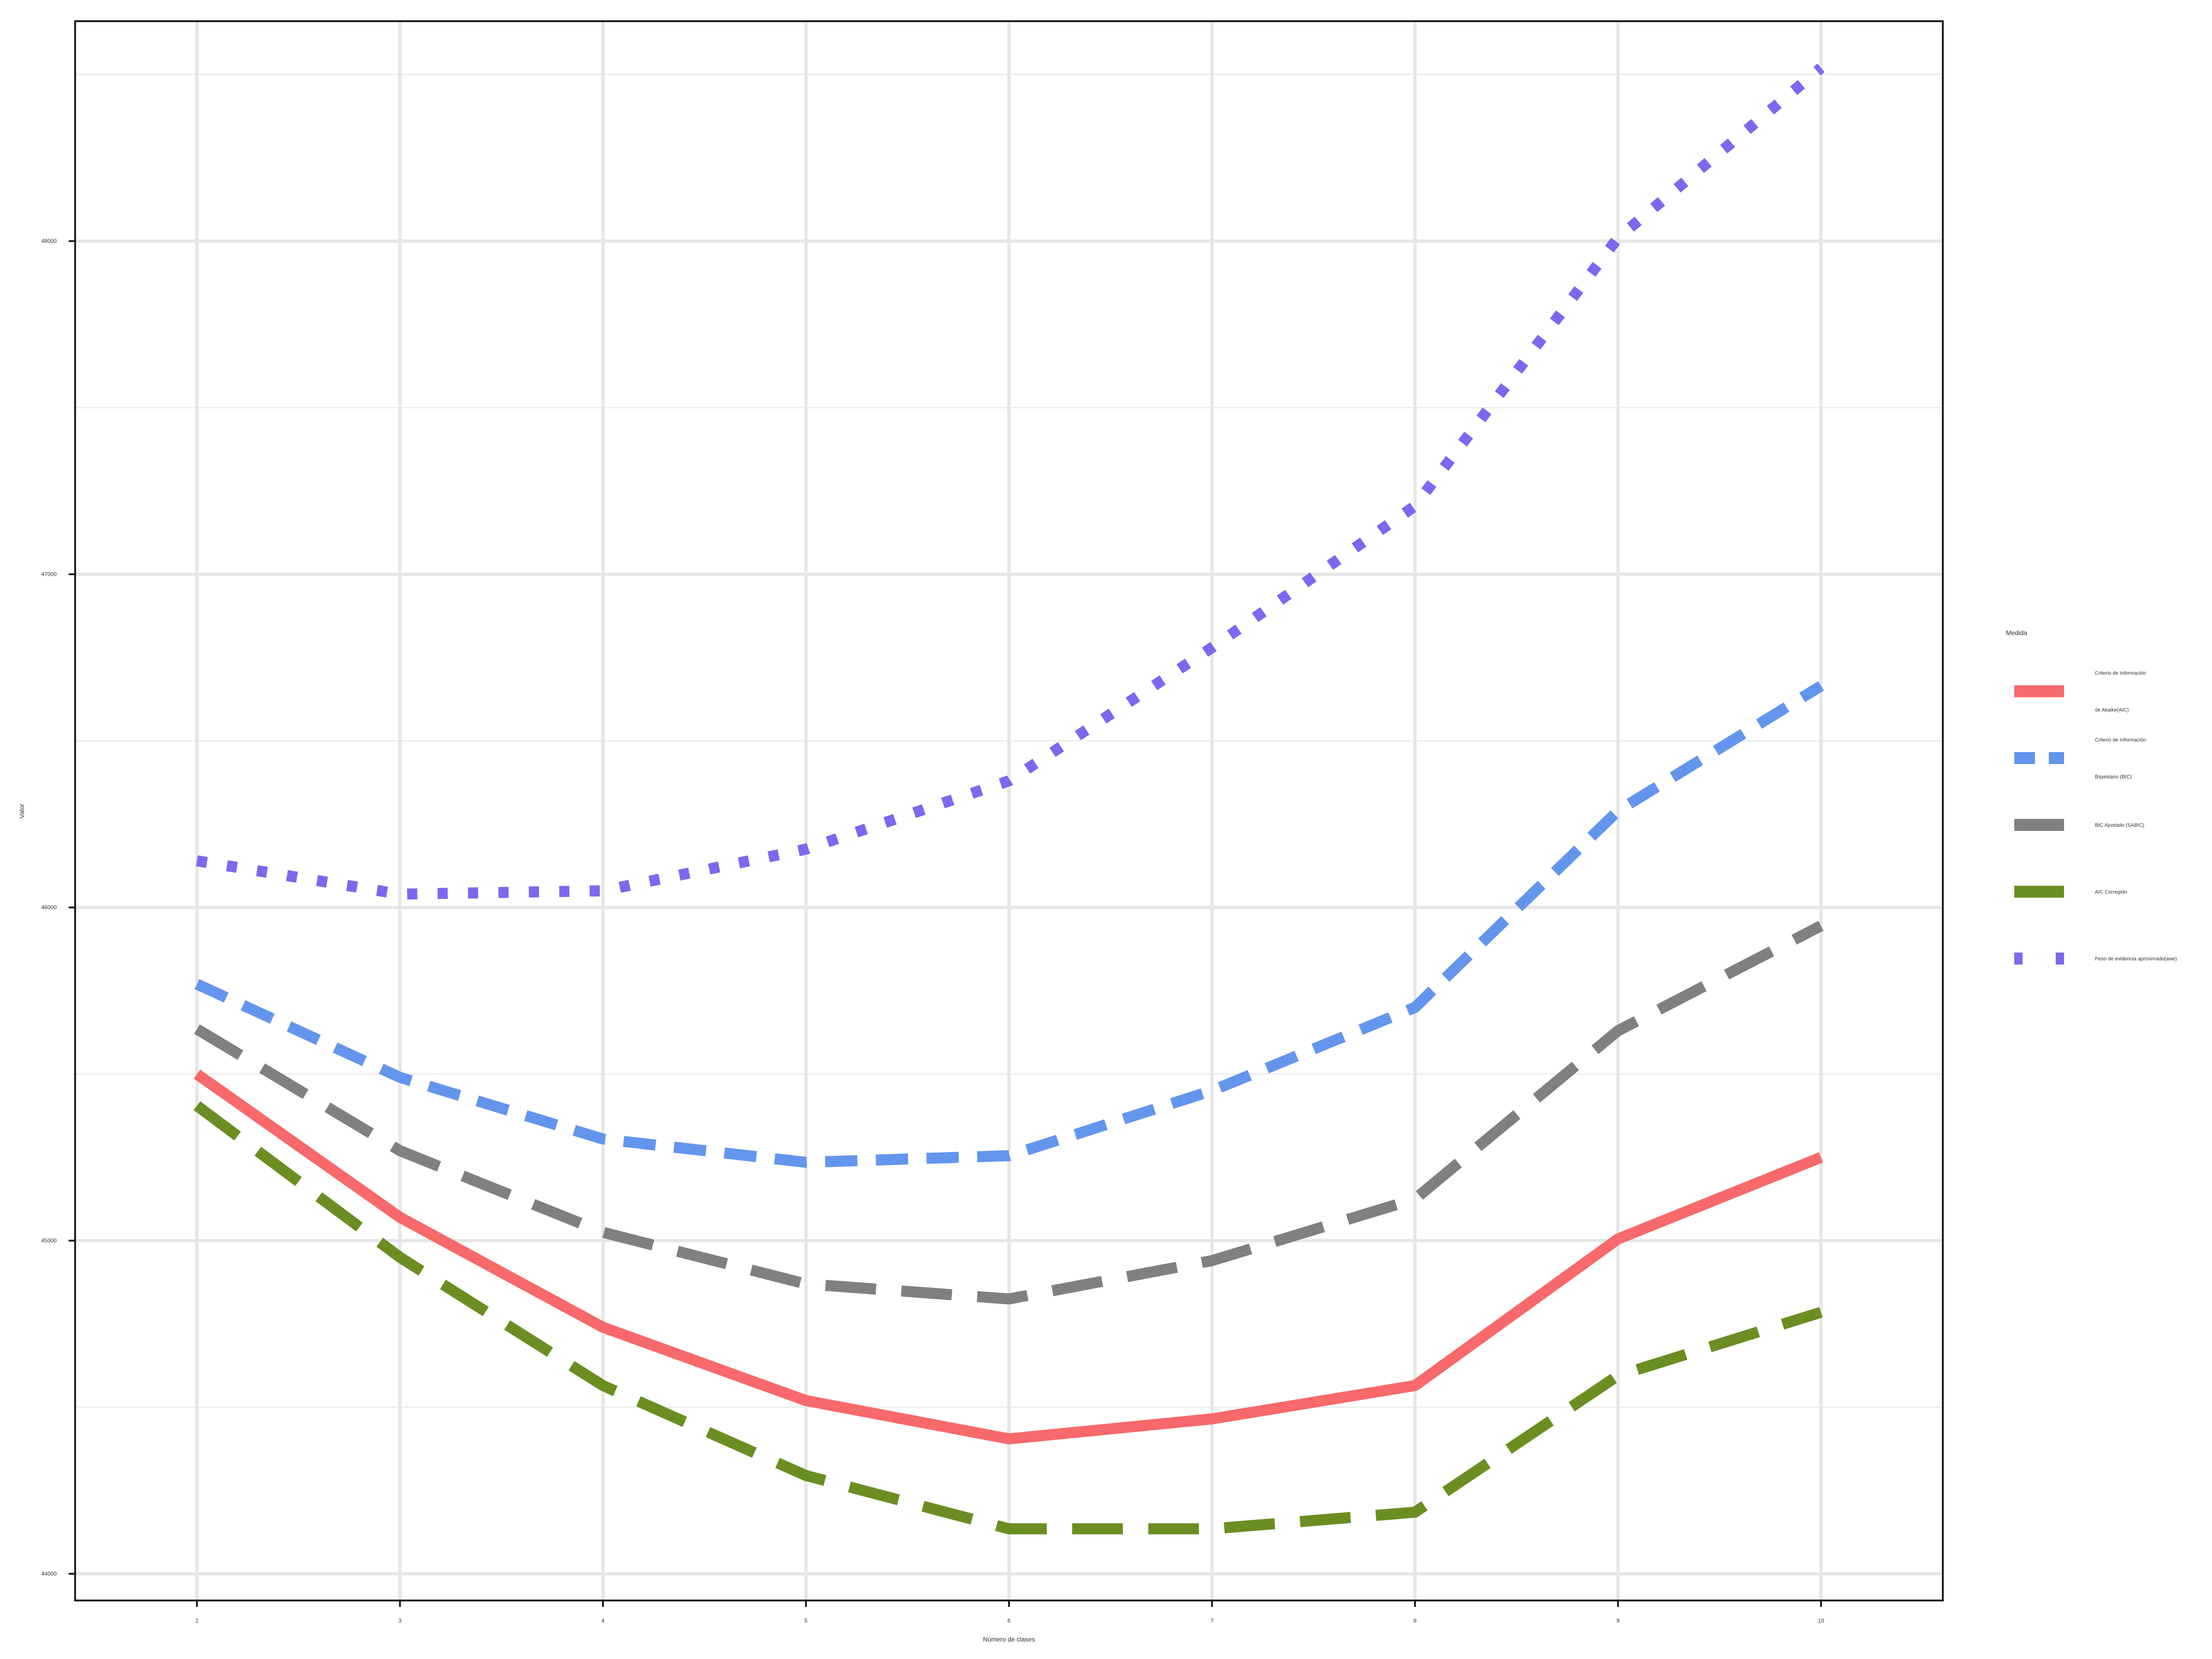 Image resolution: width=2212 pixels, height=1659 pixels. What do you see at coordinates (2113, 777) in the screenshot?
I see `legend-label: Bayesiano (BIC)` at bounding box center [2113, 777].